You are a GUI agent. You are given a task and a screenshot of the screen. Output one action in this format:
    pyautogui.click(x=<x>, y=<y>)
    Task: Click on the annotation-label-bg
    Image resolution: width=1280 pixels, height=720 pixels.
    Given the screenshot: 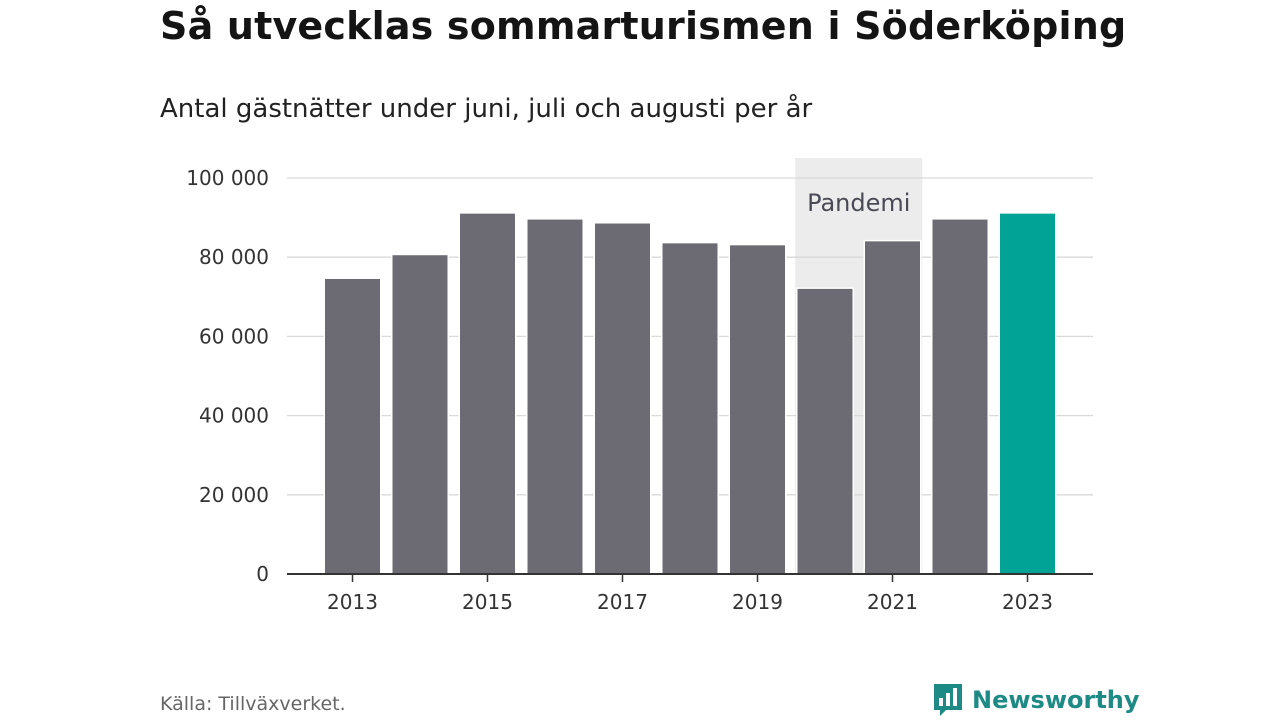 What is the action you would take?
    pyautogui.click(x=858, y=203)
    